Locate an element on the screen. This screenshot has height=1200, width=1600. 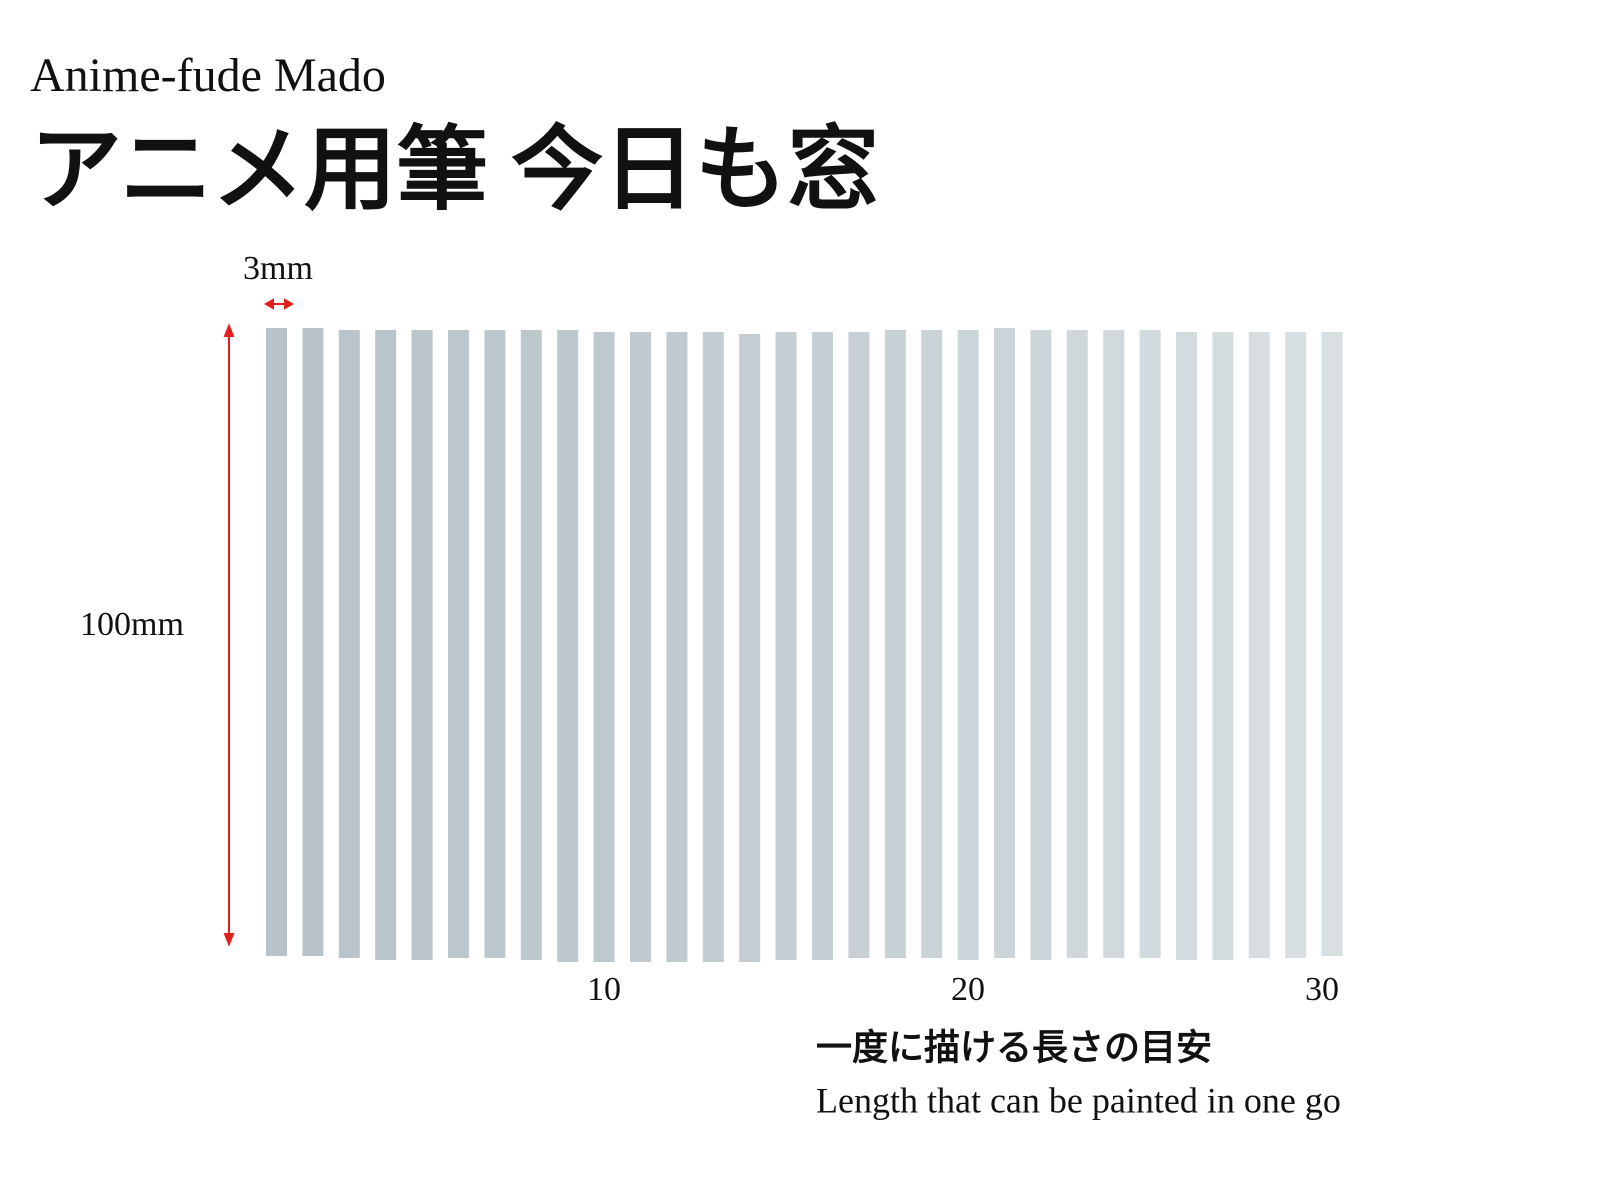
caption-japanese: 一度に描ける長さの目安 is located at coordinates (1014, 1047).